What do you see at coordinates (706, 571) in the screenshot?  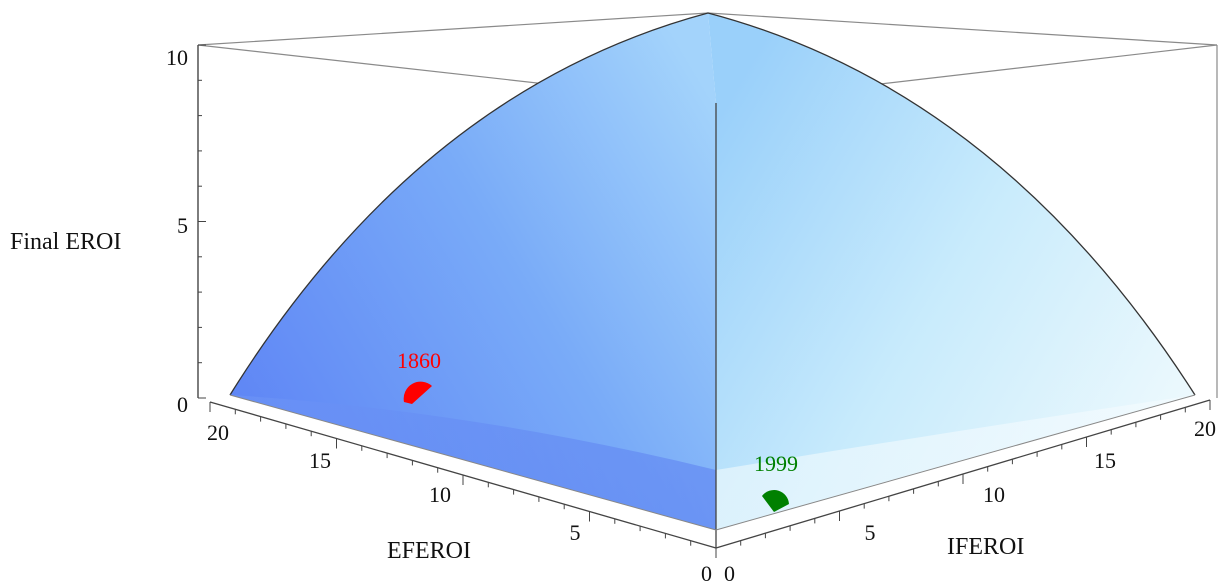 I see `efe-tick-label: 0` at bounding box center [706, 571].